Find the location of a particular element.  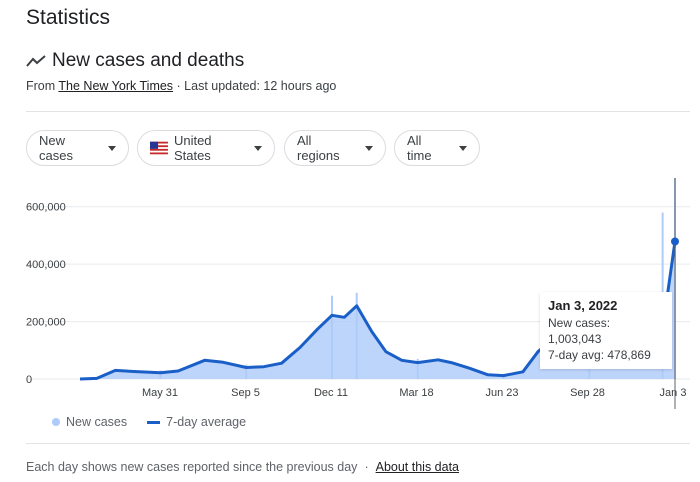

x-tick-label: Sep 5 is located at coordinates (245, 393).